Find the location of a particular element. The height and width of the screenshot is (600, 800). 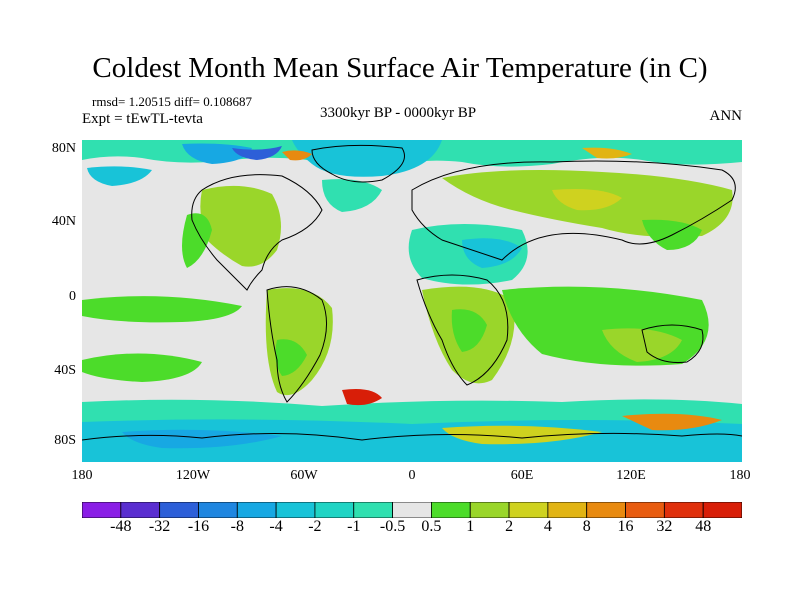

colorbar-label: 1 is located at coordinates (470, 526).